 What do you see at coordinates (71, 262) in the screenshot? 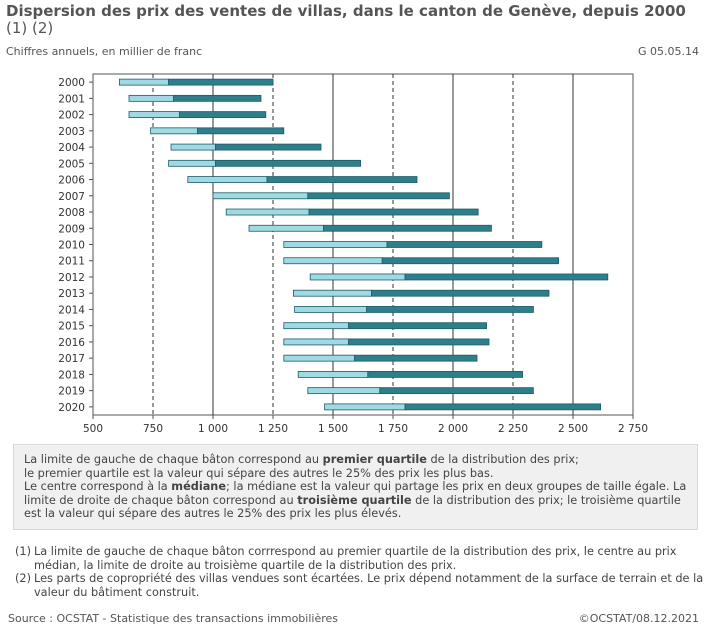
I see `year-label: 2011` at bounding box center [71, 262].